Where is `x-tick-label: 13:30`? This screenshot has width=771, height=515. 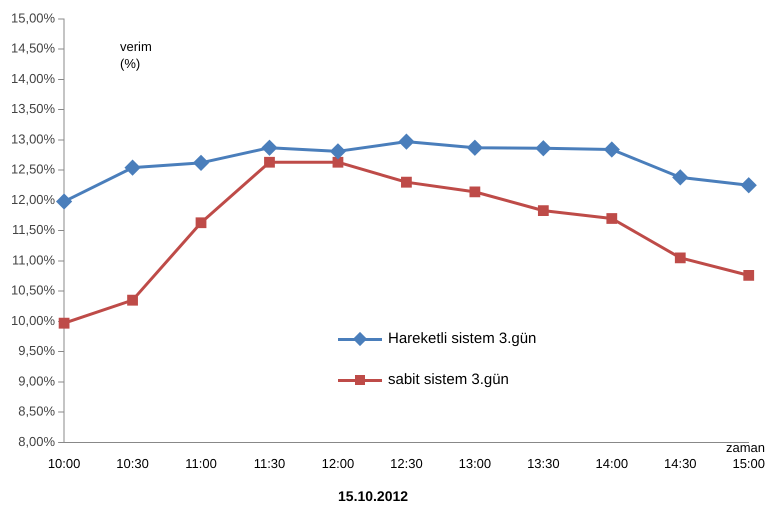 x-tick-label: 13:30 is located at coordinates (543, 463).